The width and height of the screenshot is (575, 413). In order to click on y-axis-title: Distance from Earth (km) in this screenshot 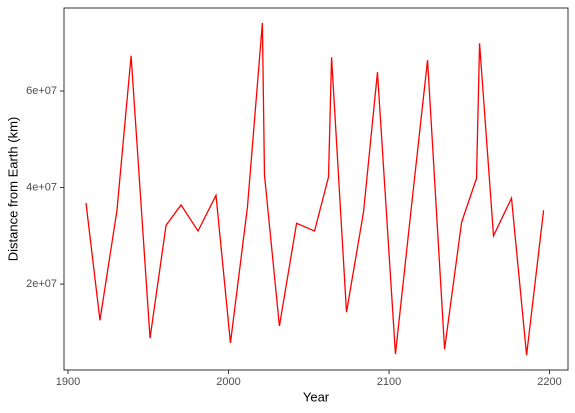, I will do `click(12, 189)`.